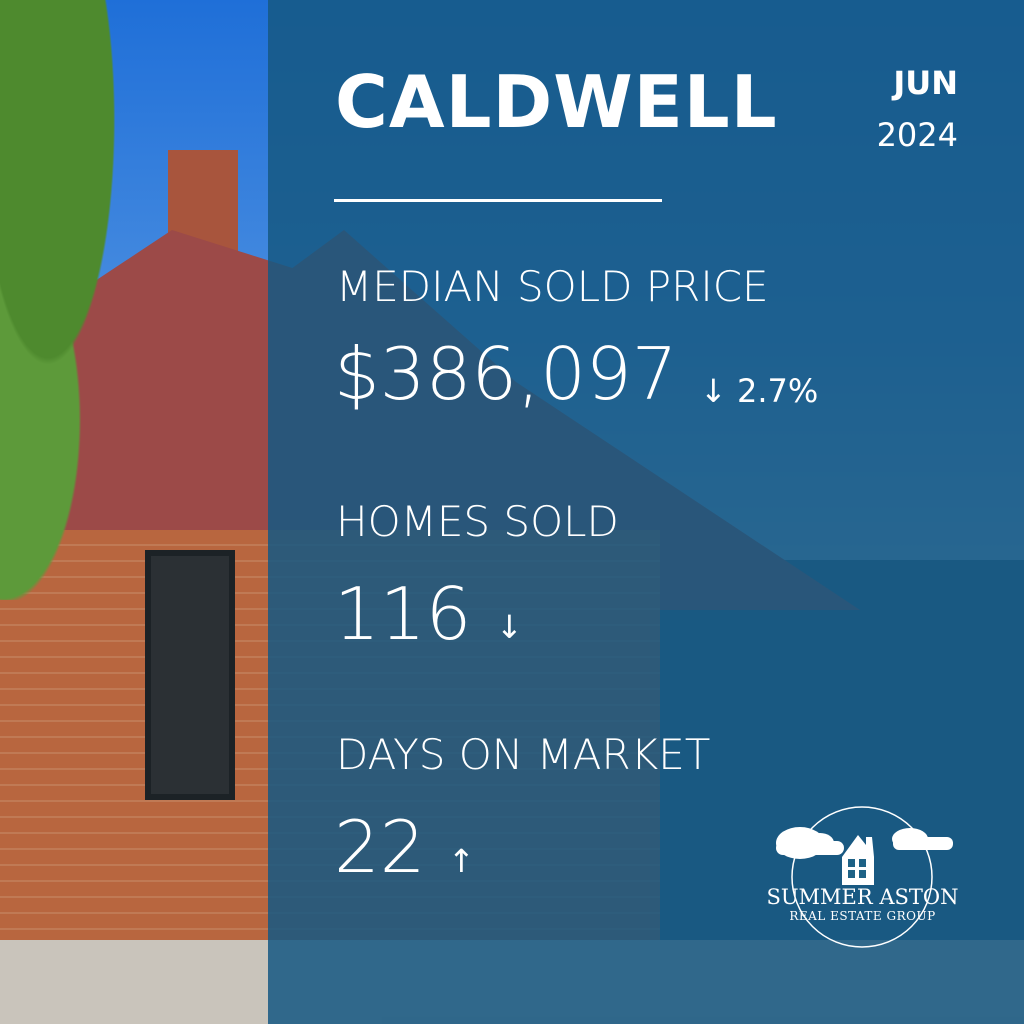 The height and width of the screenshot is (1024, 1024). I want to click on month-label: JUN, so click(925, 83).